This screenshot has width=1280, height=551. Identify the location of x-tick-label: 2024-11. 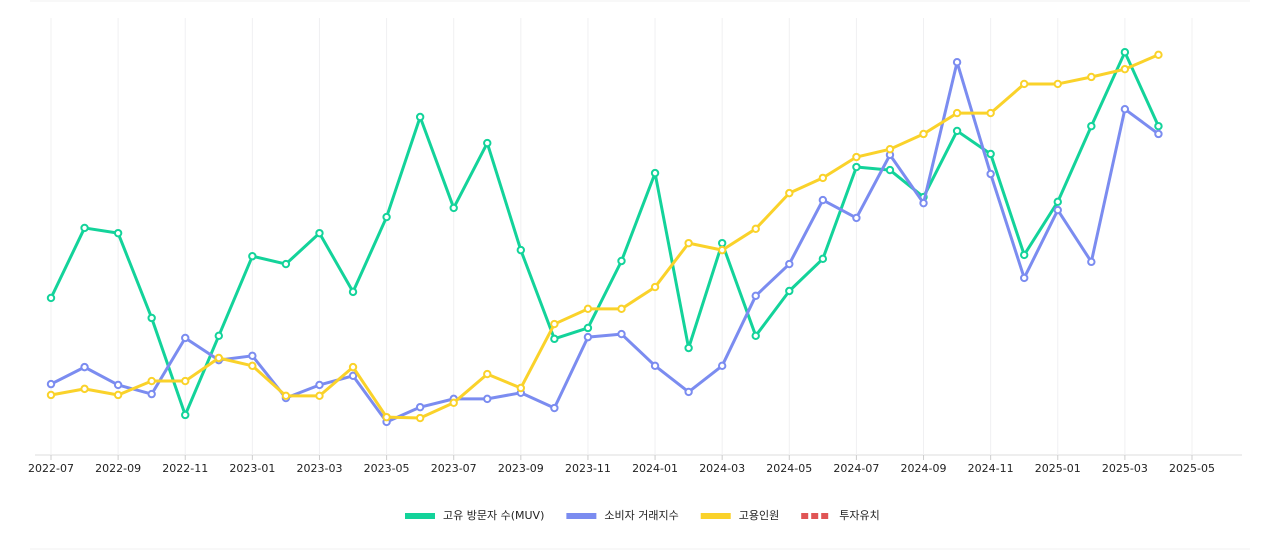
(991, 468).